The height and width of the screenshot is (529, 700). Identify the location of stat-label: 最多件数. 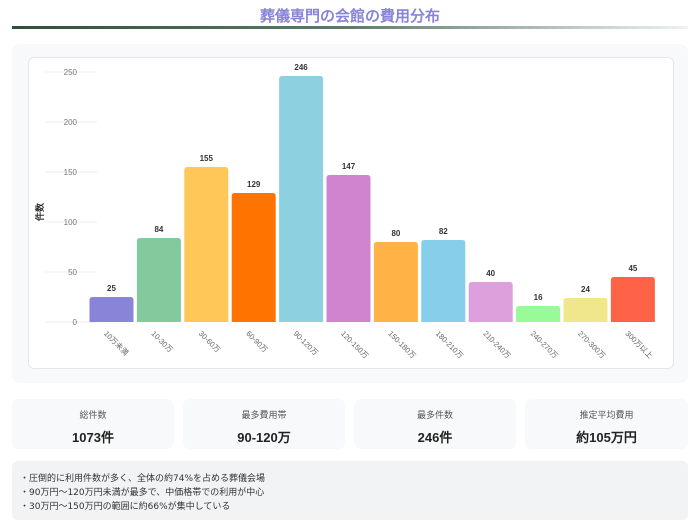
(434, 416).